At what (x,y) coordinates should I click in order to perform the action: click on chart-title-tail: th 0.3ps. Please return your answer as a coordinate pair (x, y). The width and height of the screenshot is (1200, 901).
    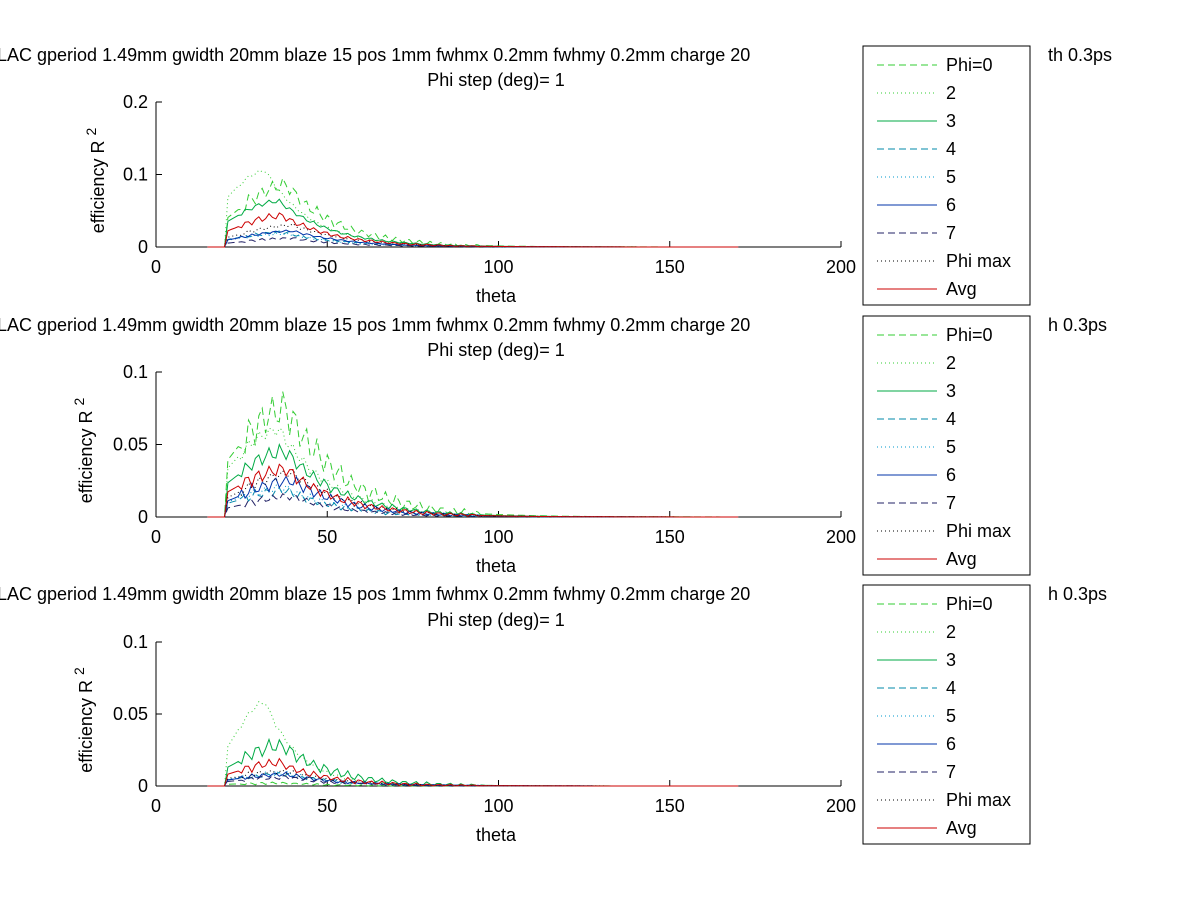
    Looking at the image, I should click on (1080, 55).